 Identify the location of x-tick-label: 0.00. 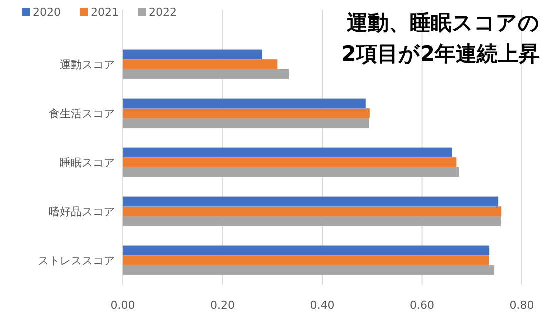
(123, 305).